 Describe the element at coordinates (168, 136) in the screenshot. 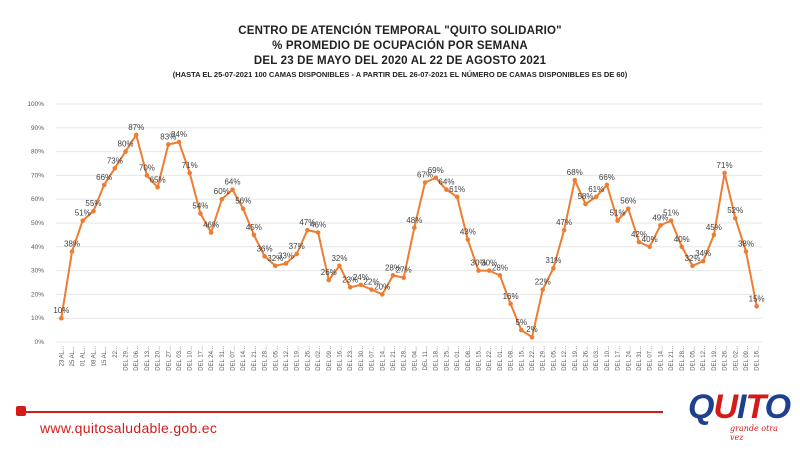

I see `data-label: 83%` at that location.